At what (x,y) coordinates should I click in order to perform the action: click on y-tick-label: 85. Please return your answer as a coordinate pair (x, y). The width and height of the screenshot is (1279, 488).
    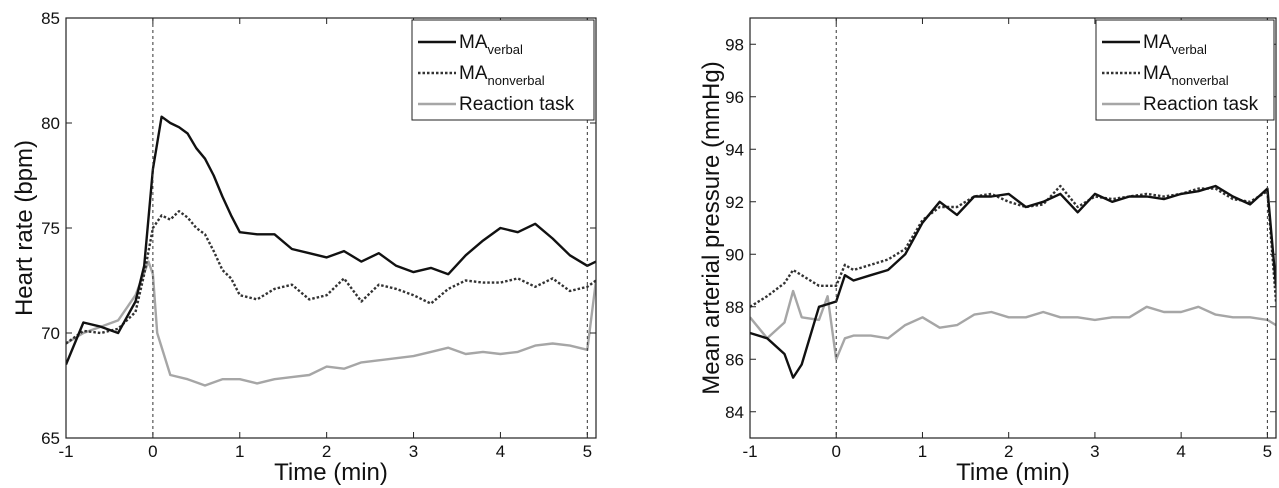
    Looking at the image, I should click on (50, 18).